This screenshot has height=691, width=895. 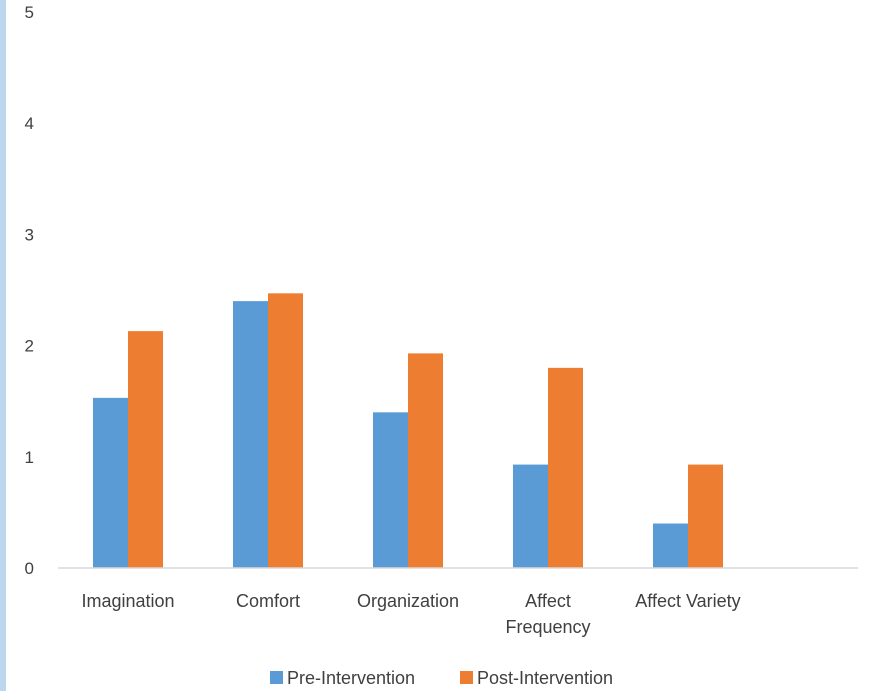 I want to click on y-tick-label: 2, so click(x=29, y=346).